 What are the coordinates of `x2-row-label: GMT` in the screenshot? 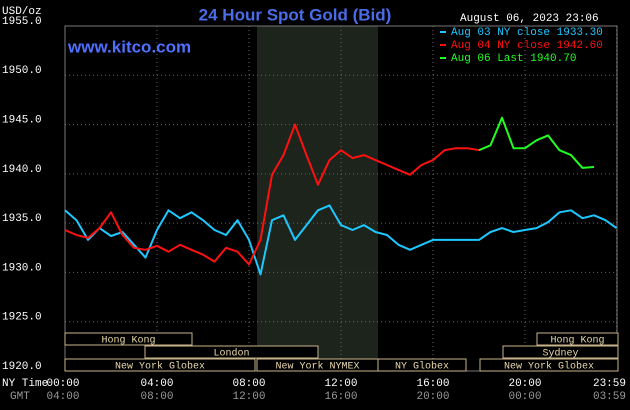 It's located at (20, 397).